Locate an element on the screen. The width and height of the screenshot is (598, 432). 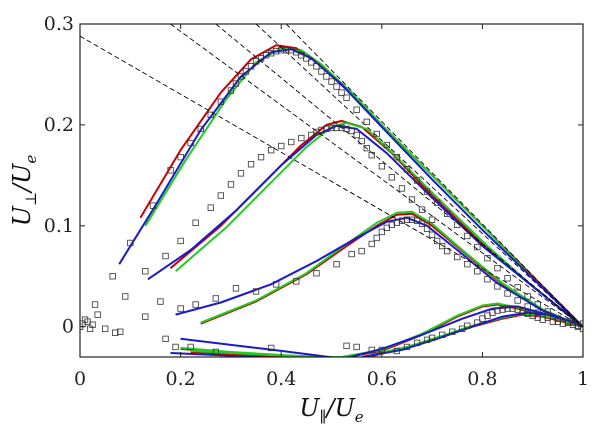
x-tick-label: 0 is located at coordinates (80, 379).